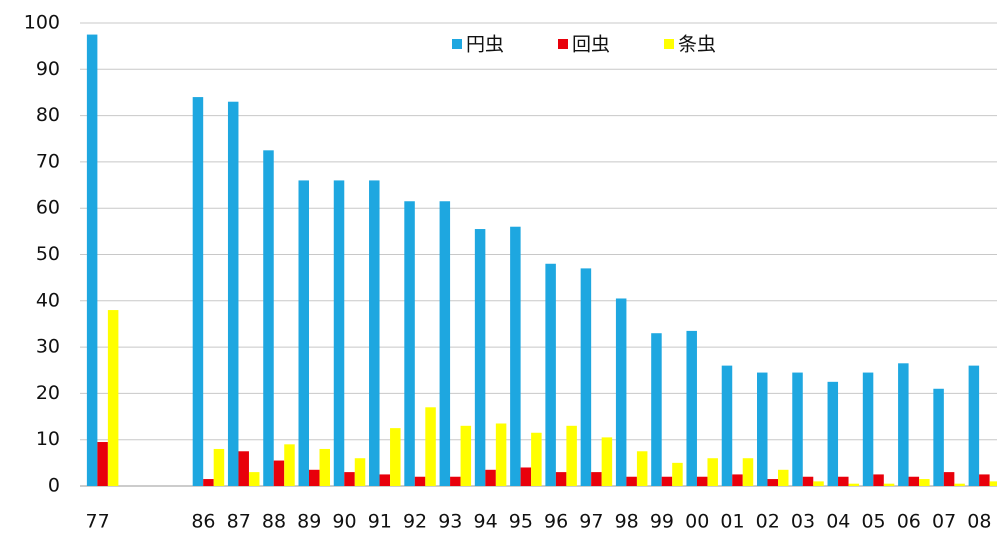  I want to click on x-tick-label: 05, so click(873, 522).